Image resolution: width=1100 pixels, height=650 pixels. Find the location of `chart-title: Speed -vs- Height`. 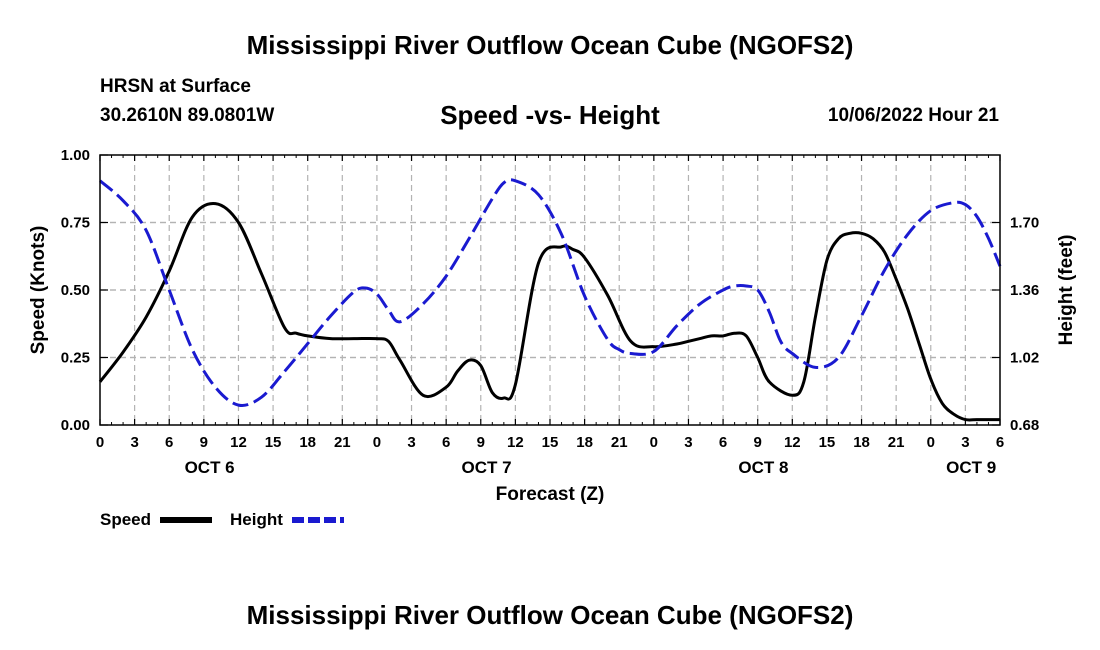

chart-title: Speed -vs- Height is located at coordinates (550, 115).